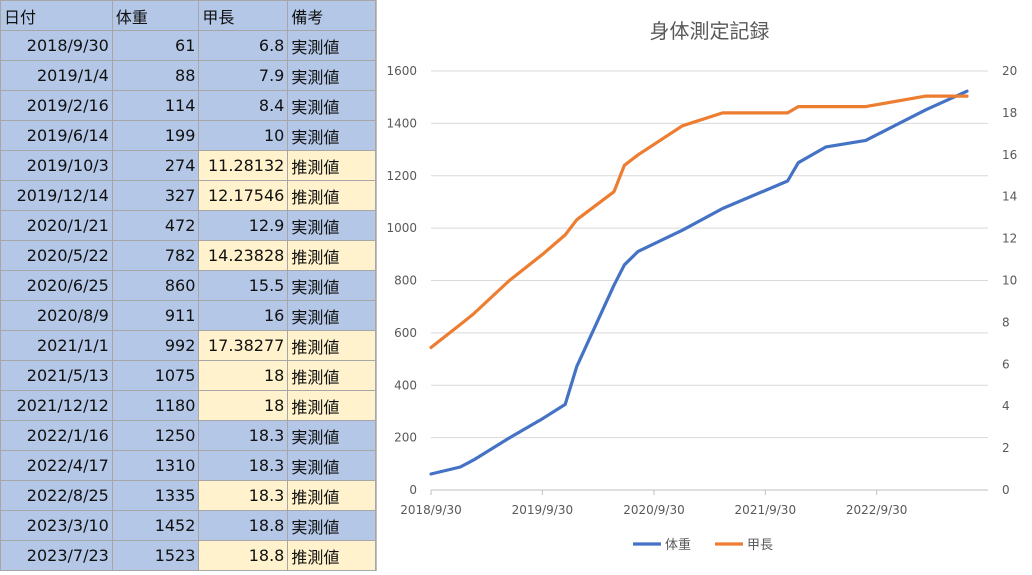  Describe the element at coordinates (155, 255) in the screenshot. I see `cell-weight: 782` at that location.